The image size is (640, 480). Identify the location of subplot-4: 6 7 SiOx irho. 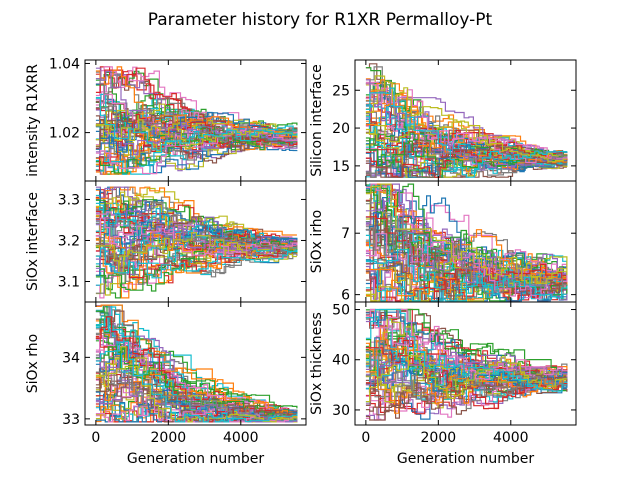
(443, 242).